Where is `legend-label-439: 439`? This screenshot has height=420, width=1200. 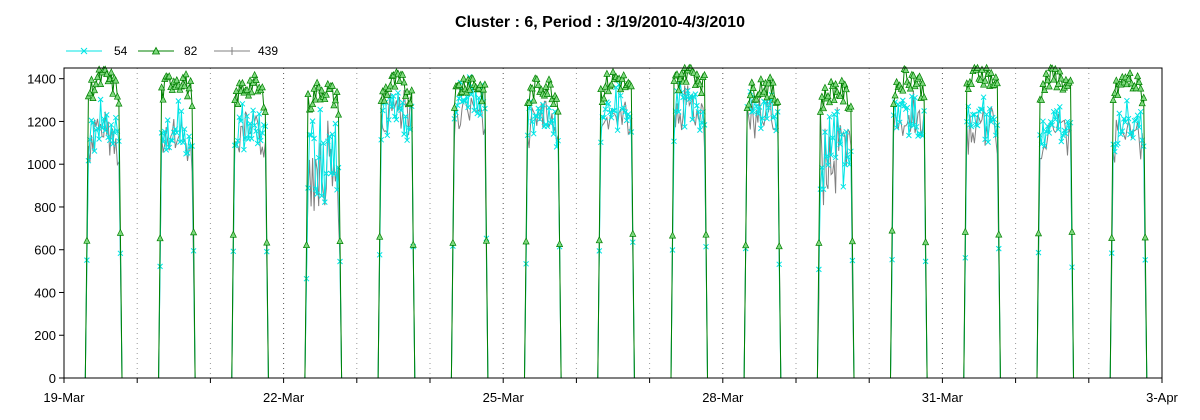 legend-label-439: 439 is located at coordinates (268, 51).